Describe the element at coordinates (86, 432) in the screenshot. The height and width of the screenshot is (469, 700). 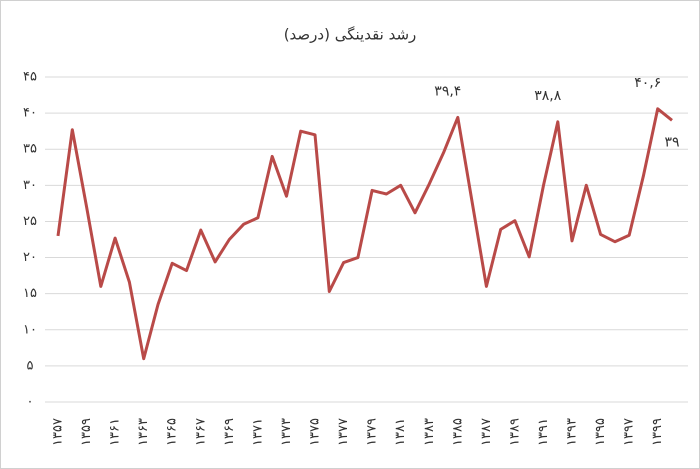
I see `x-tick-label: ۱۳۵۹` at that location.